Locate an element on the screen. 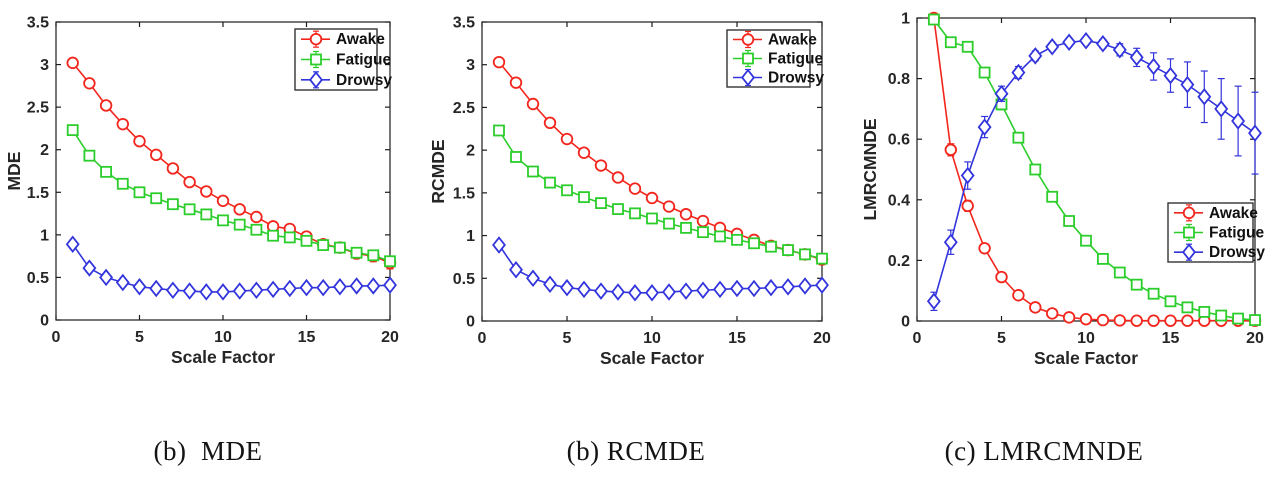 This screenshot has height=481, width=1280. y-tick-label: 0.2 is located at coordinates (899, 261).